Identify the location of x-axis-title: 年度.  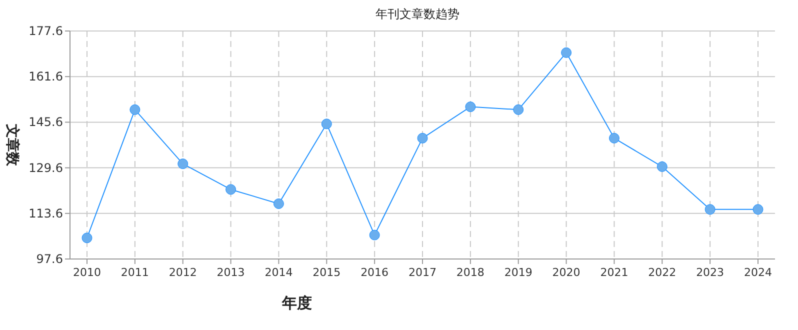
(296, 303).